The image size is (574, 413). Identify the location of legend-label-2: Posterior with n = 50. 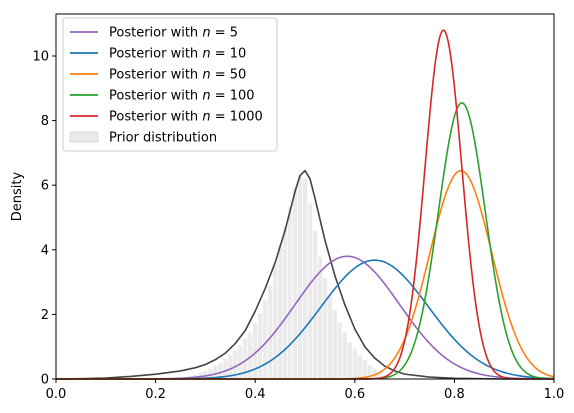
(177, 75).